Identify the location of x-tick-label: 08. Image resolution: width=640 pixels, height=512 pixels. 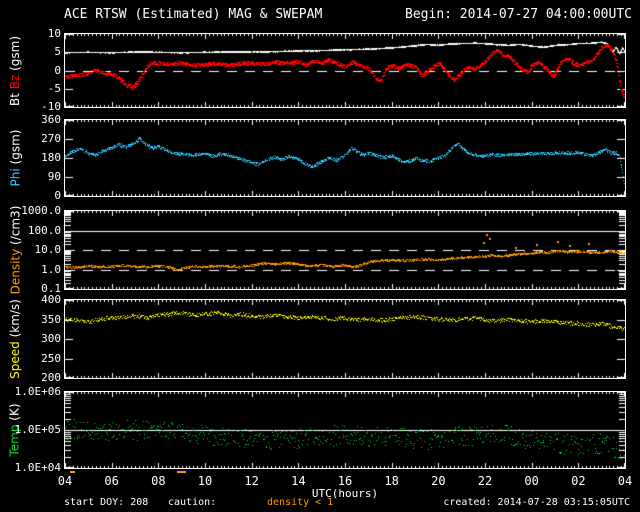
(158, 481).